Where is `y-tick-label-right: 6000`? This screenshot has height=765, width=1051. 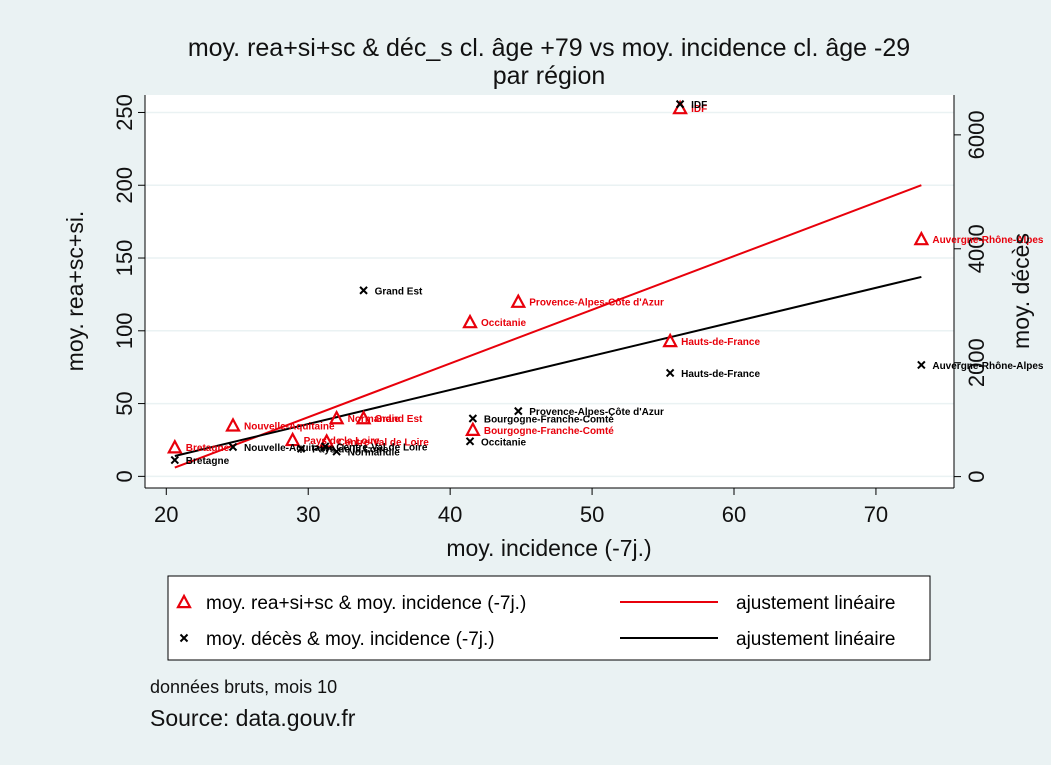 y-tick-label-right: 6000 is located at coordinates (976, 134).